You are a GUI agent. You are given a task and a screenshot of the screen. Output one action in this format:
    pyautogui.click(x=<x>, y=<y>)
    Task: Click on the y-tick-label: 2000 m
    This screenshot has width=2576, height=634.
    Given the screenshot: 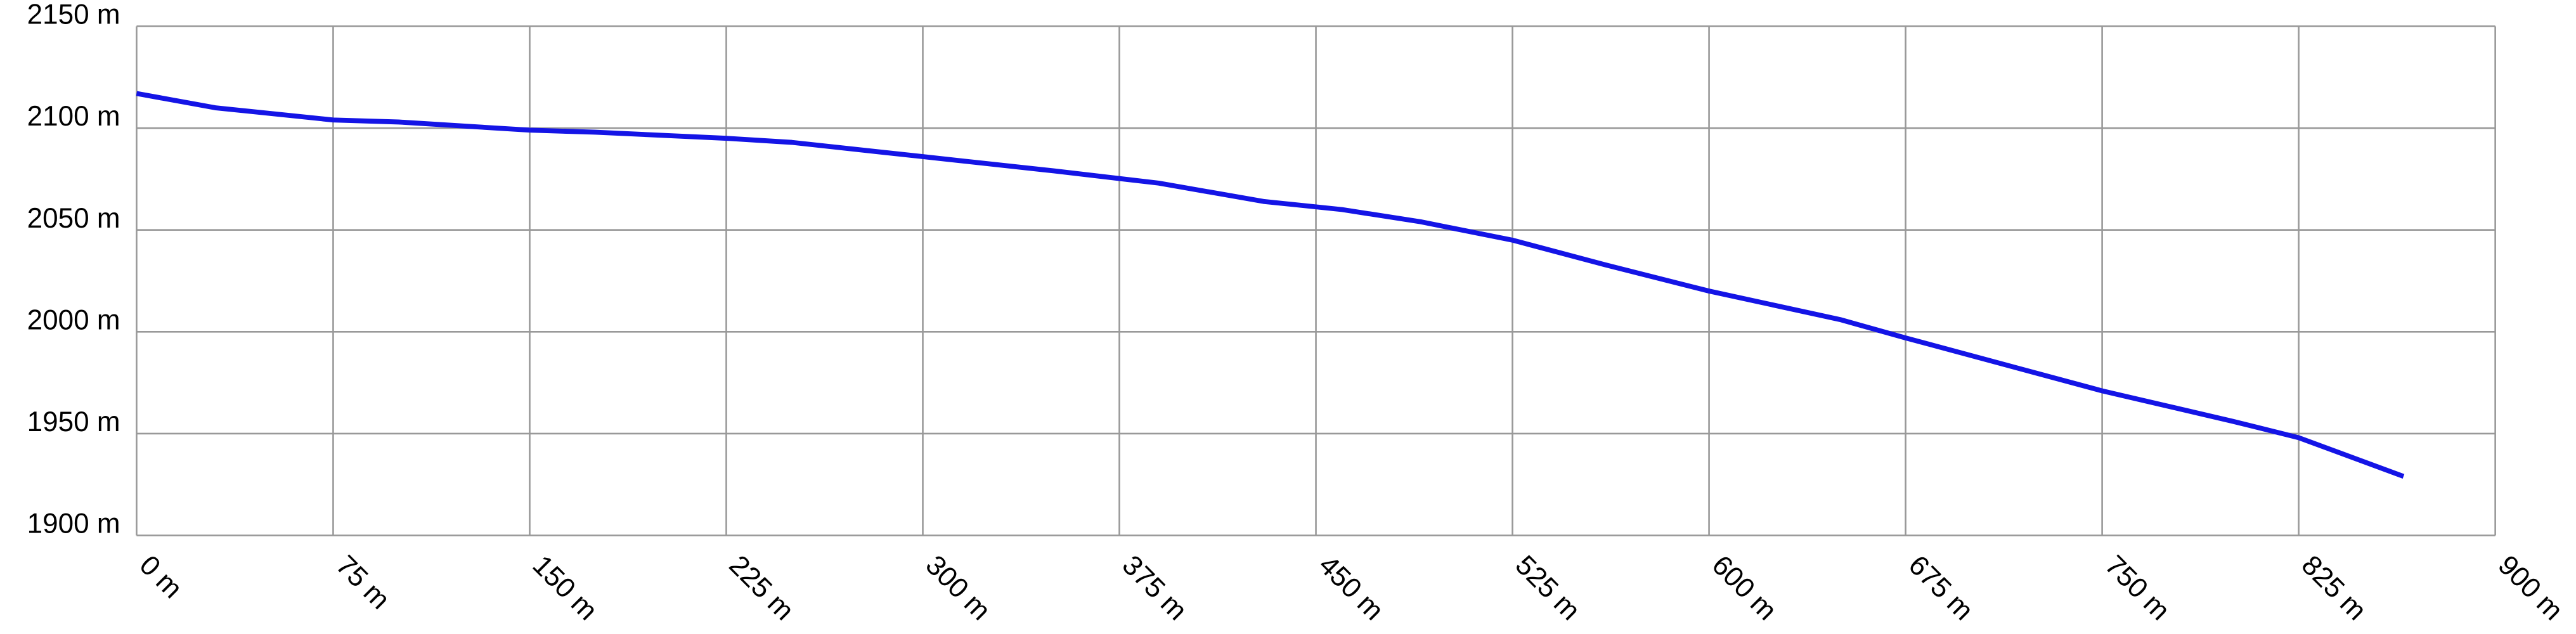 What is the action you would take?
    pyautogui.click(x=73, y=319)
    